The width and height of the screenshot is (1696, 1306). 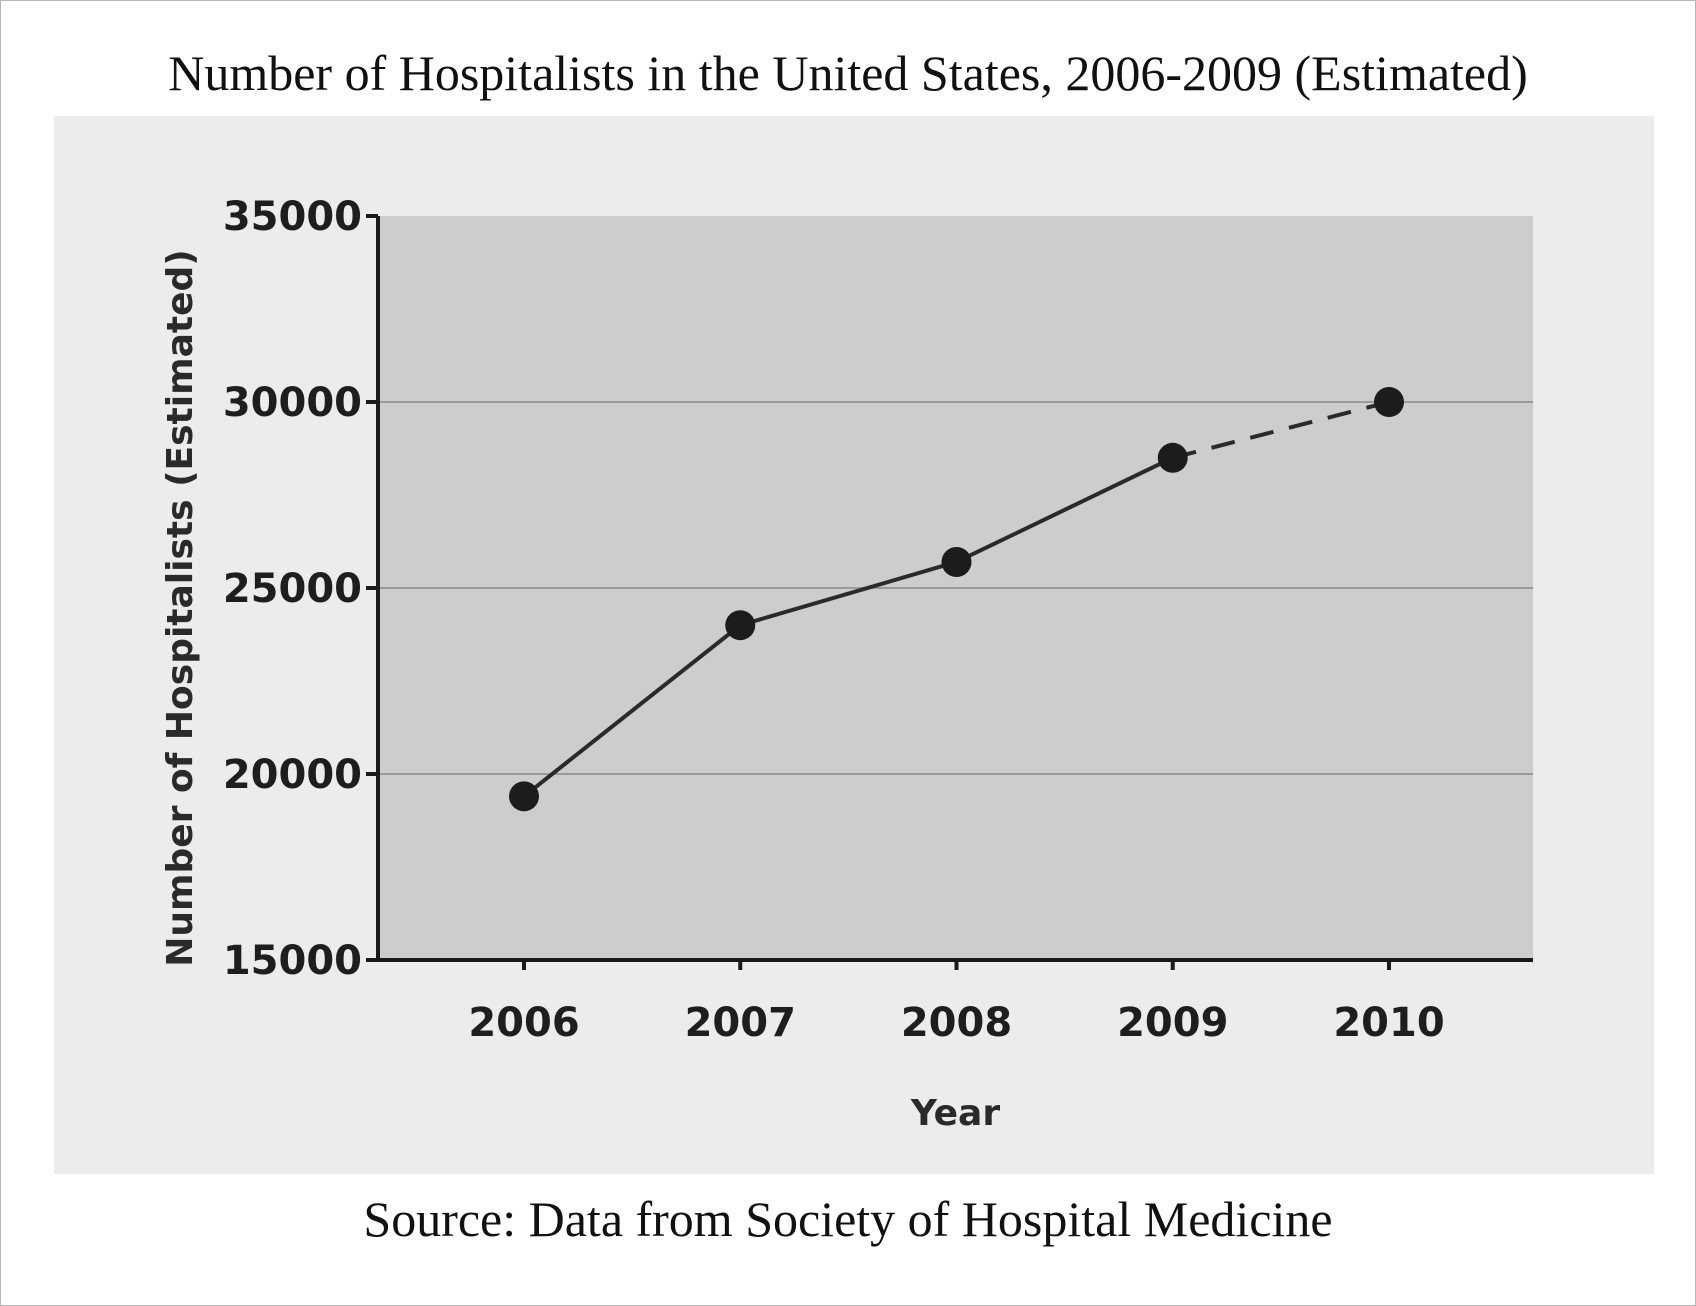 I want to click on x-tick-label-2008: 2008, so click(x=956, y=1023).